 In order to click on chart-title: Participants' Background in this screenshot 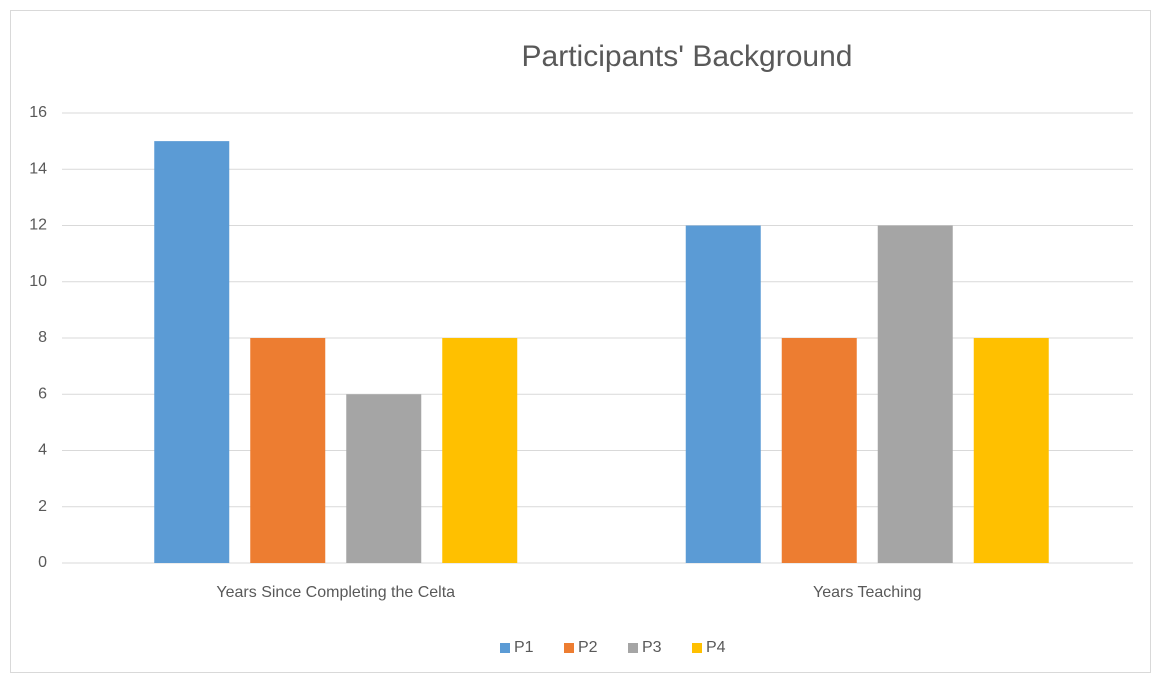, I will do `click(687, 56)`.